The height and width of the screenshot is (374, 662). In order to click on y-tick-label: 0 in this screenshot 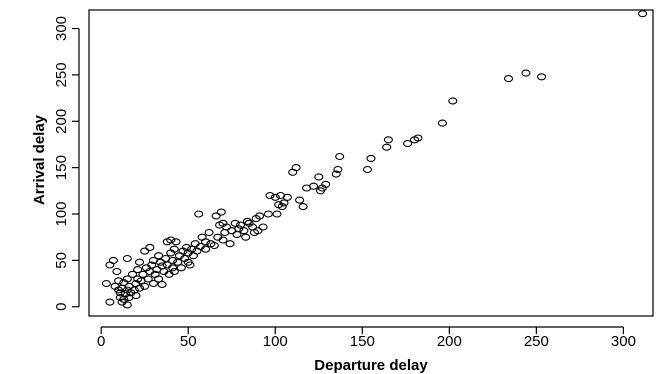, I will do `click(61, 307)`.